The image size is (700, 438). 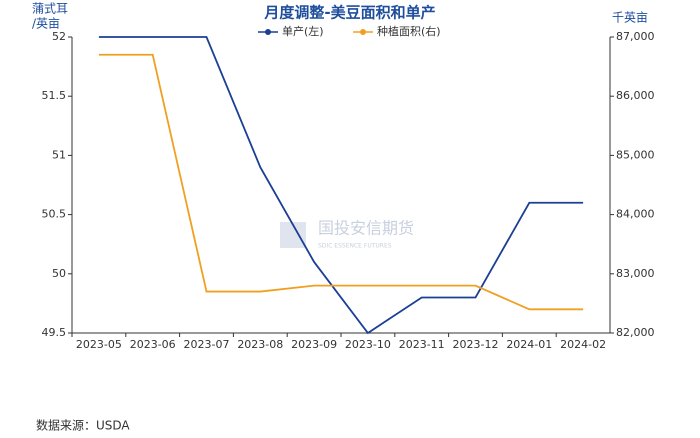 What do you see at coordinates (476, 344) in the screenshot?
I see `x-tick-label: 2023-12` at bounding box center [476, 344].